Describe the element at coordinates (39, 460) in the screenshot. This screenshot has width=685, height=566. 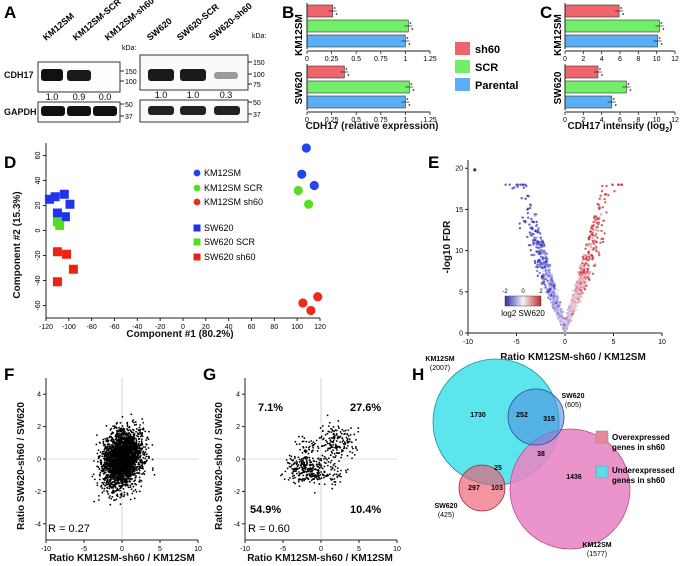
I see `y-tick-label: 0` at that location.